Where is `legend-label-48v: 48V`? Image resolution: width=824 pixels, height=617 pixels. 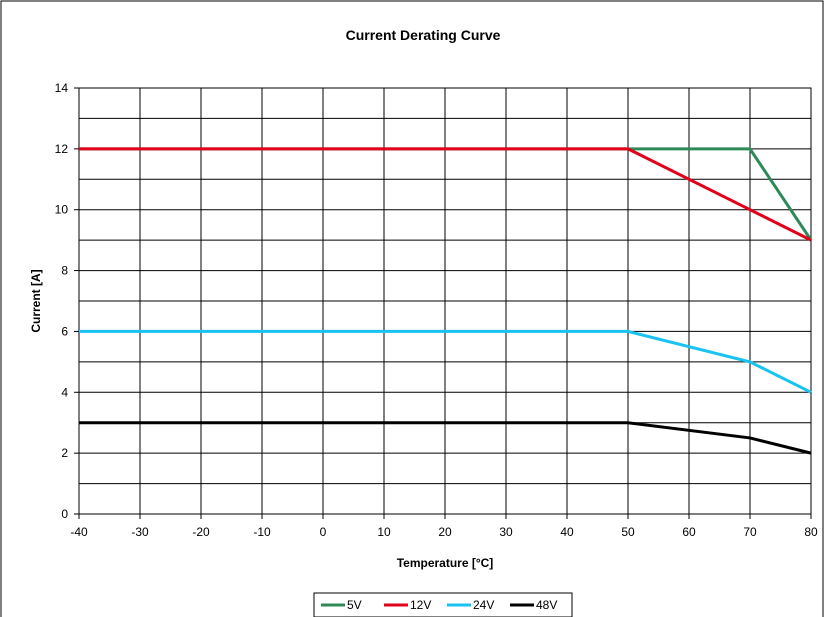
legend-label-48v: 48V is located at coordinates (546, 605).